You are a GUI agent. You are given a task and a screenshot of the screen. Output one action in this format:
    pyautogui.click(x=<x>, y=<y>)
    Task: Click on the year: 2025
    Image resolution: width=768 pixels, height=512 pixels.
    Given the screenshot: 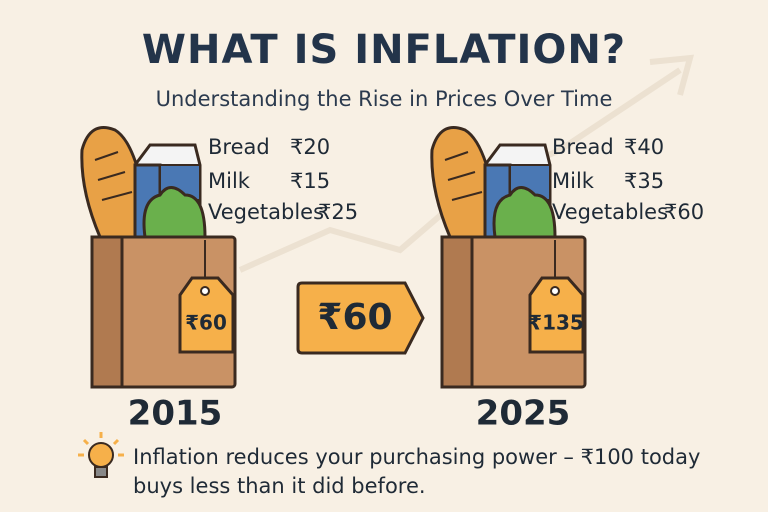 What is the action you would take?
    pyautogui.click(x=523, y=414)
    